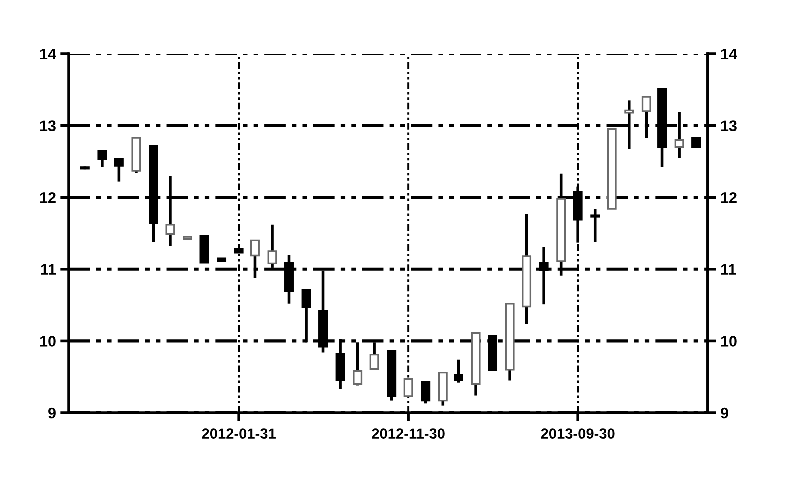 This screenshot has height=492, width=790. What do you see at coordinates (578, 434) in the screenshot?
I see `x-tick-label: 2013-09-30` at bounding box center [578, 434].